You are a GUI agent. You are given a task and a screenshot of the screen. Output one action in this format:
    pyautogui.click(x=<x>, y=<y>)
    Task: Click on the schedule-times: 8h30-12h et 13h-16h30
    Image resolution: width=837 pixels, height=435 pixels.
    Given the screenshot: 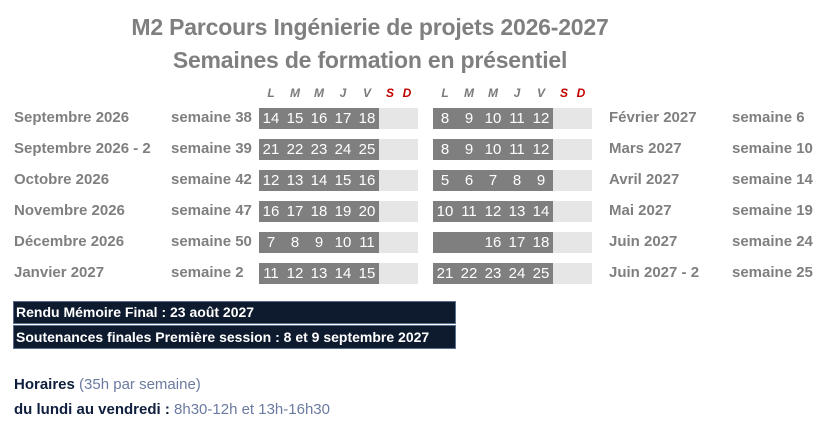 What is the action you would take?
    pyautogui.click(x=252, y=409)
    